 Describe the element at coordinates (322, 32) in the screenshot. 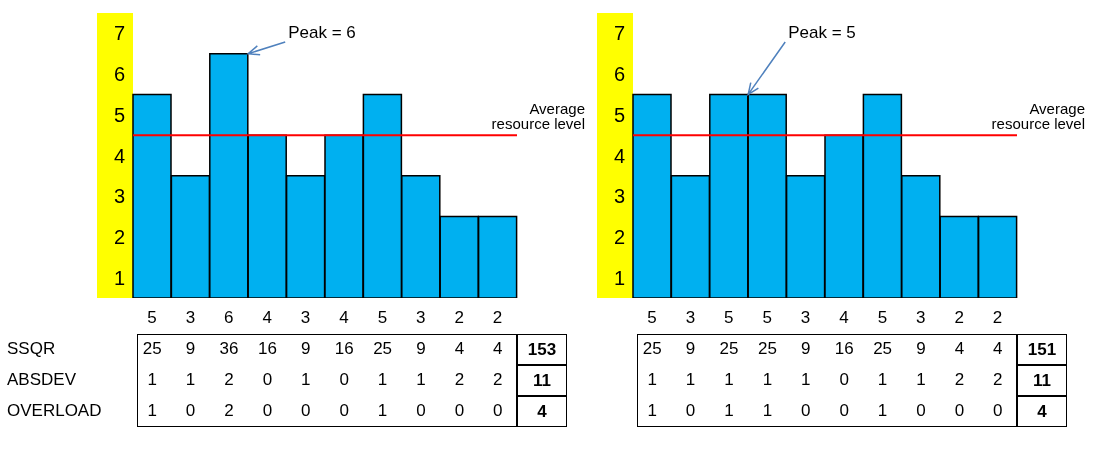

I see `annotation: Peak = 6` at that location.